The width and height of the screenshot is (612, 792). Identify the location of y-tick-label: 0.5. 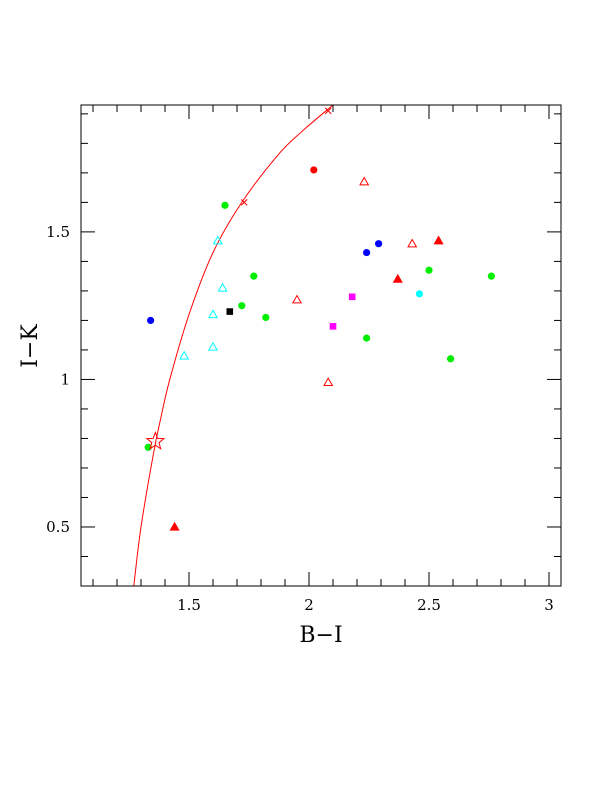
(58, 527).